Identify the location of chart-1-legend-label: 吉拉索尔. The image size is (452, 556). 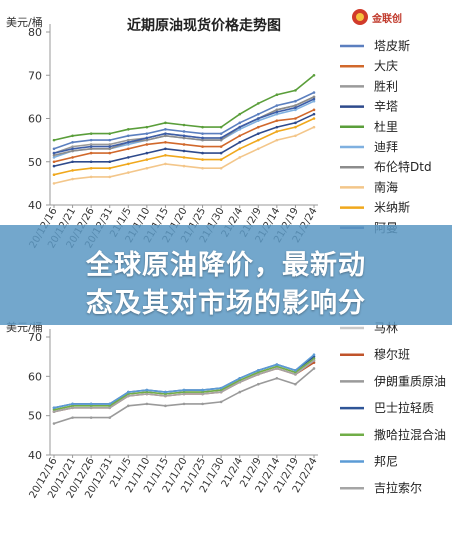
(398, 487).